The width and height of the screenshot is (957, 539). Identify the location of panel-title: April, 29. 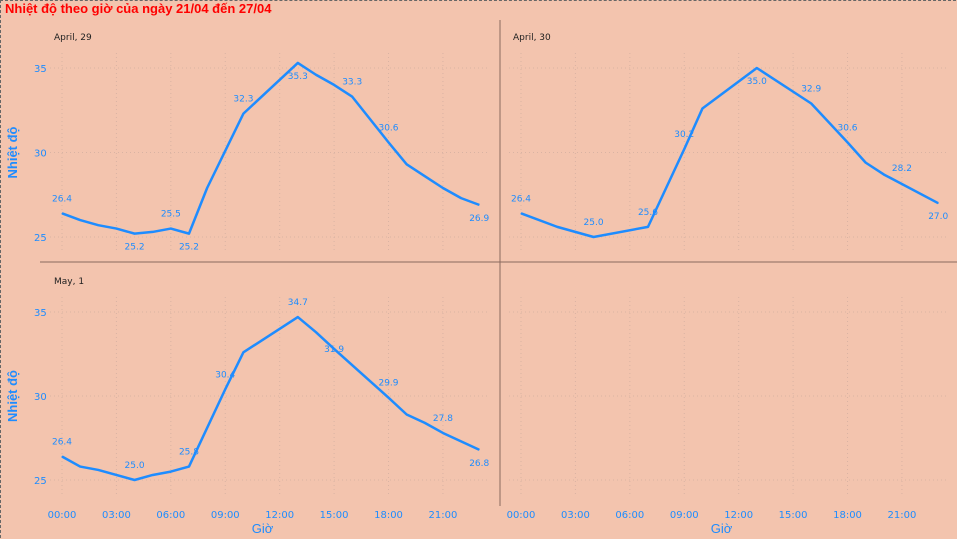
(73, 38).